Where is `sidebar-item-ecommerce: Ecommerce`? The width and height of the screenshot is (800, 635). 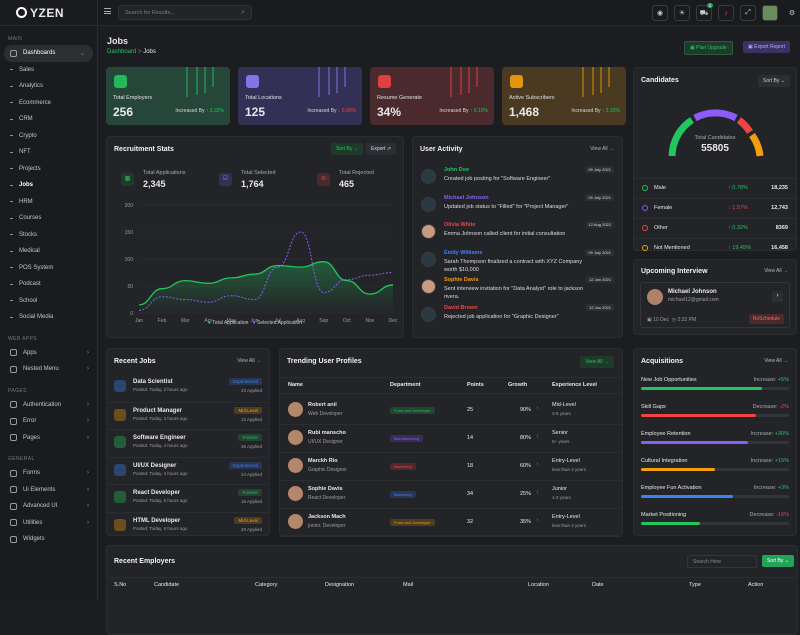
sidebar-item-ecommerce: Ecommerce is located at coordinates (48, 103).